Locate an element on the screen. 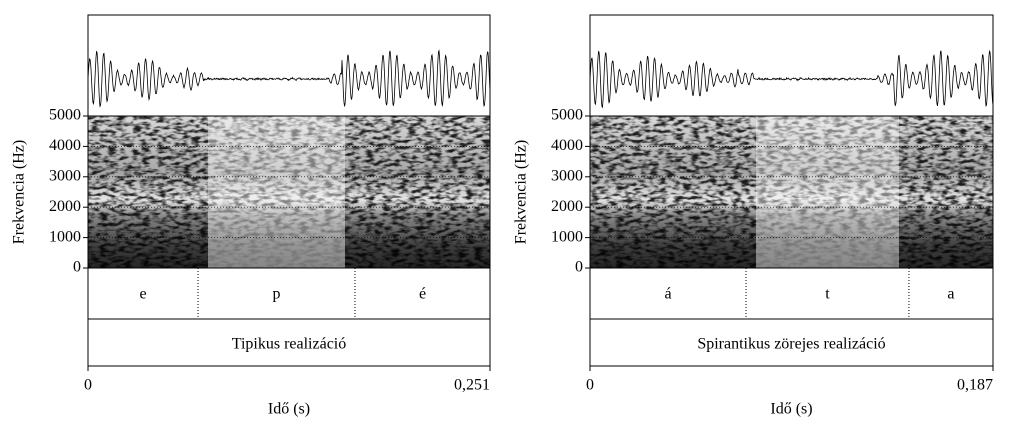 The height and width of the screenshot is (425, 1011). annotation: Tipikus realizáció is located at coordinates (289, 344).